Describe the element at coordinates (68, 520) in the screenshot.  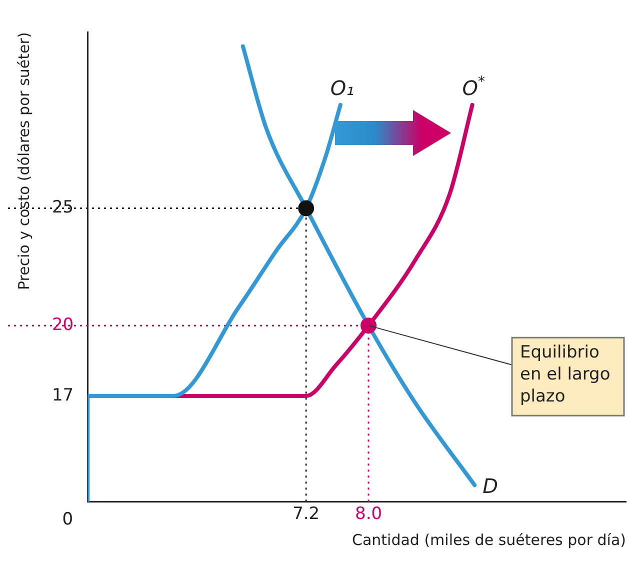
I see `text: 0` at that location.